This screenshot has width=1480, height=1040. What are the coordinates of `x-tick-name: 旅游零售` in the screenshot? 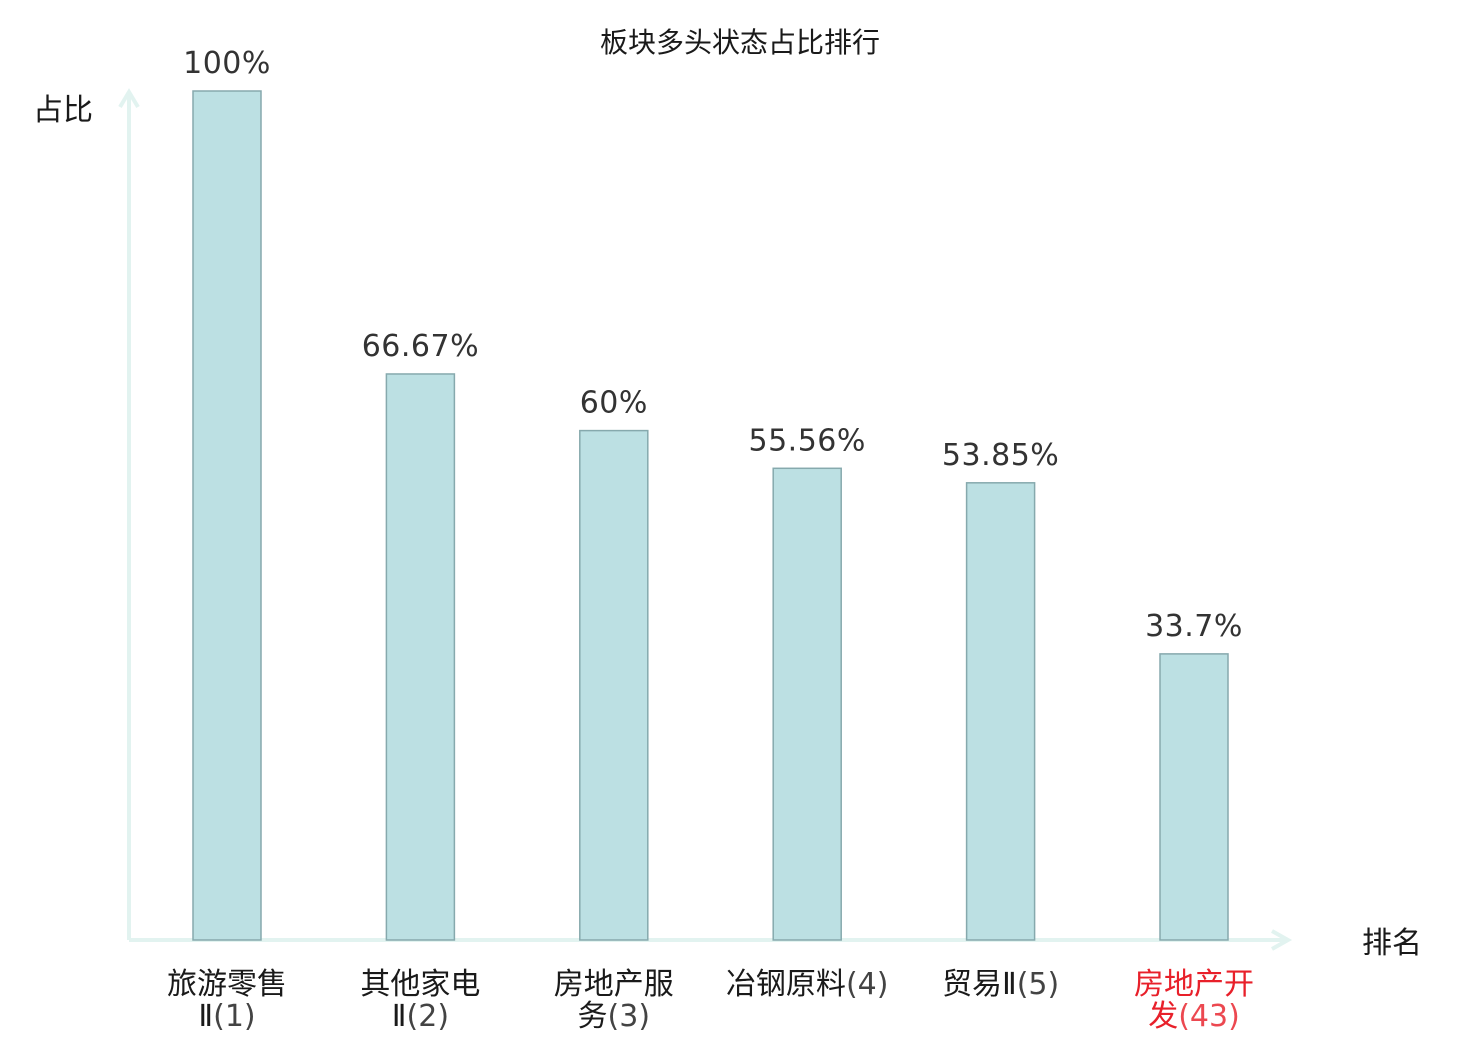 It's located at (227, 984).